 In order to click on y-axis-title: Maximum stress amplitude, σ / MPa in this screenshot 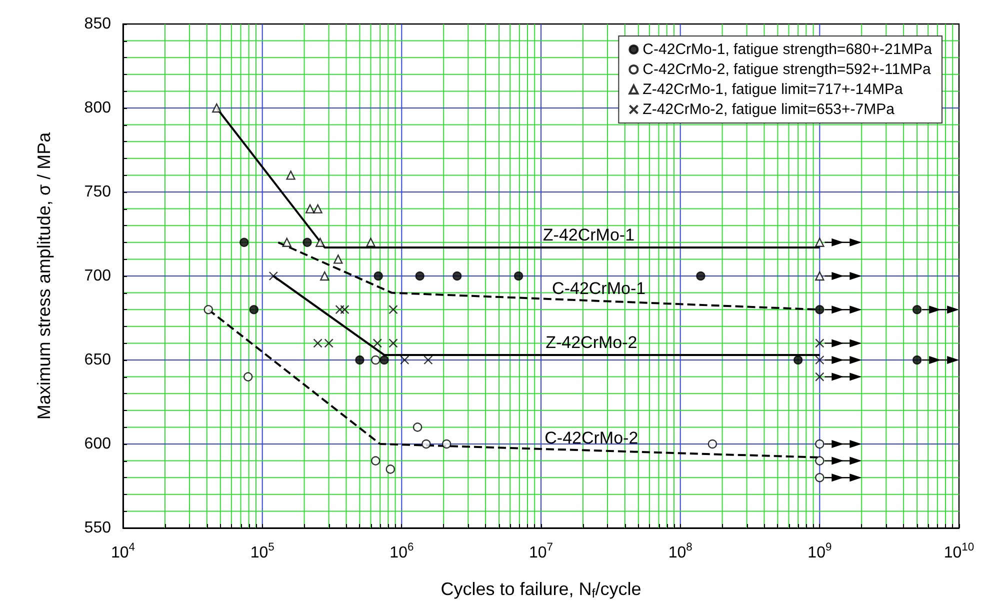, I will do `click(44, 275)`.